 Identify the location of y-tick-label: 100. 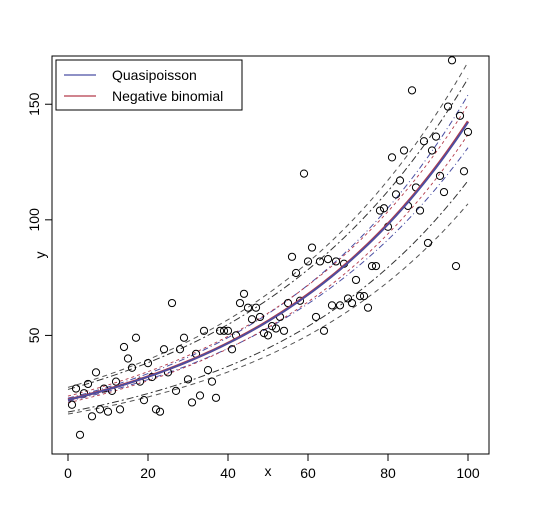
(34, 220).